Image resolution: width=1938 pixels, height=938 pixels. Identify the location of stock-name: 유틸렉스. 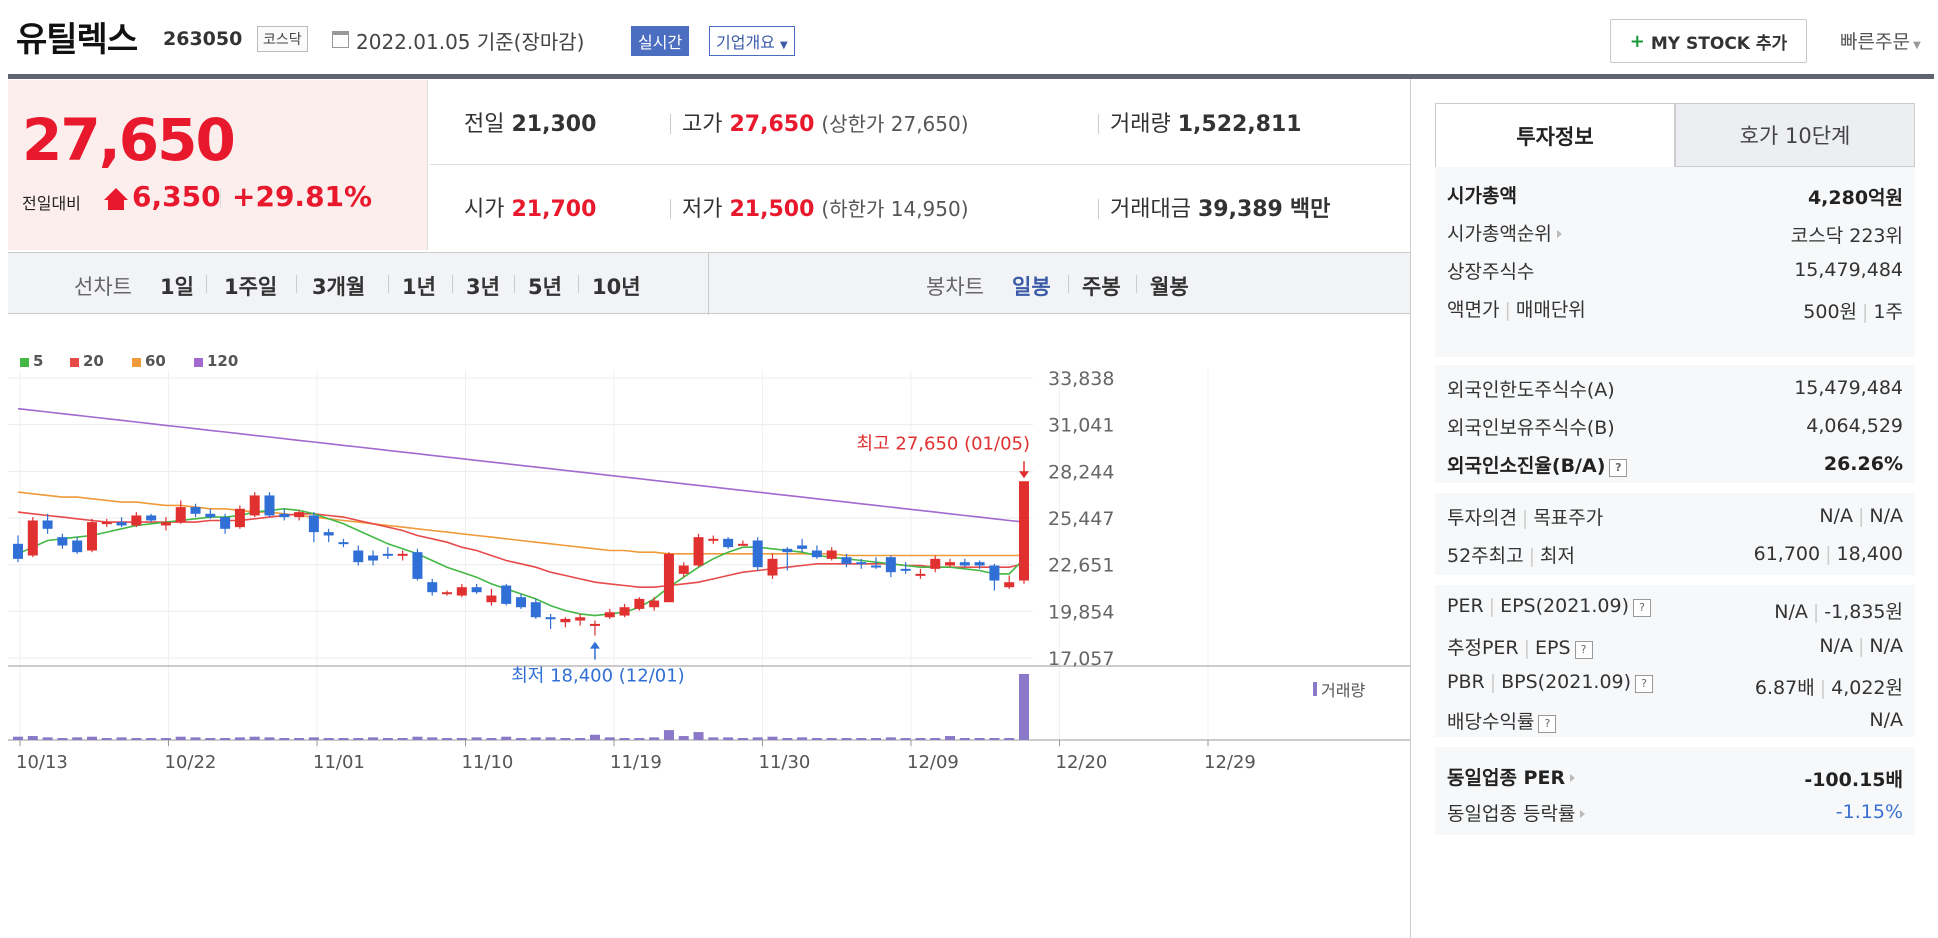
(77, 40).